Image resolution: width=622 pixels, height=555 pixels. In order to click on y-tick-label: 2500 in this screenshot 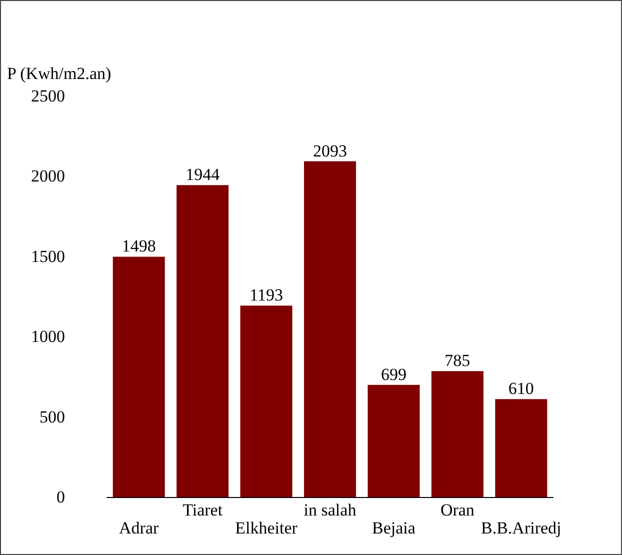, I will do `click(48, 96)`.